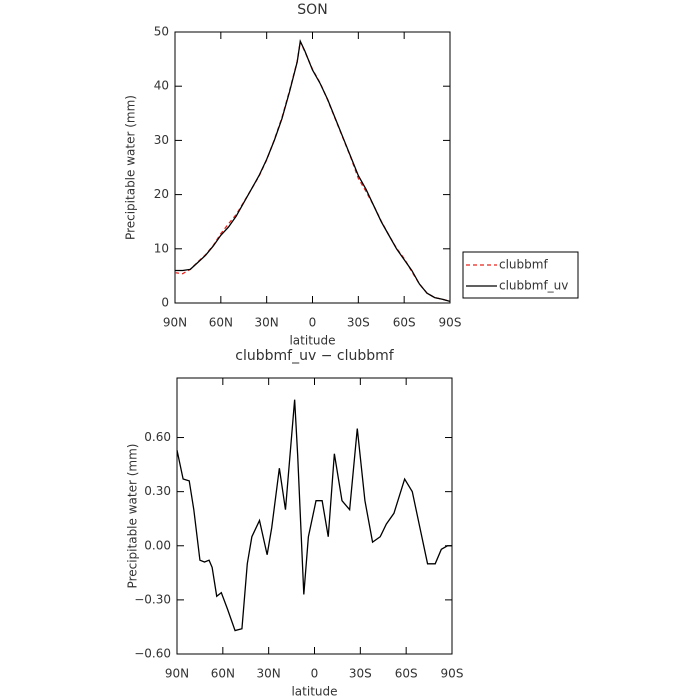 The height and width of the screenshot is (700, 700). I want to click on legend-frame, so click(520, 275).